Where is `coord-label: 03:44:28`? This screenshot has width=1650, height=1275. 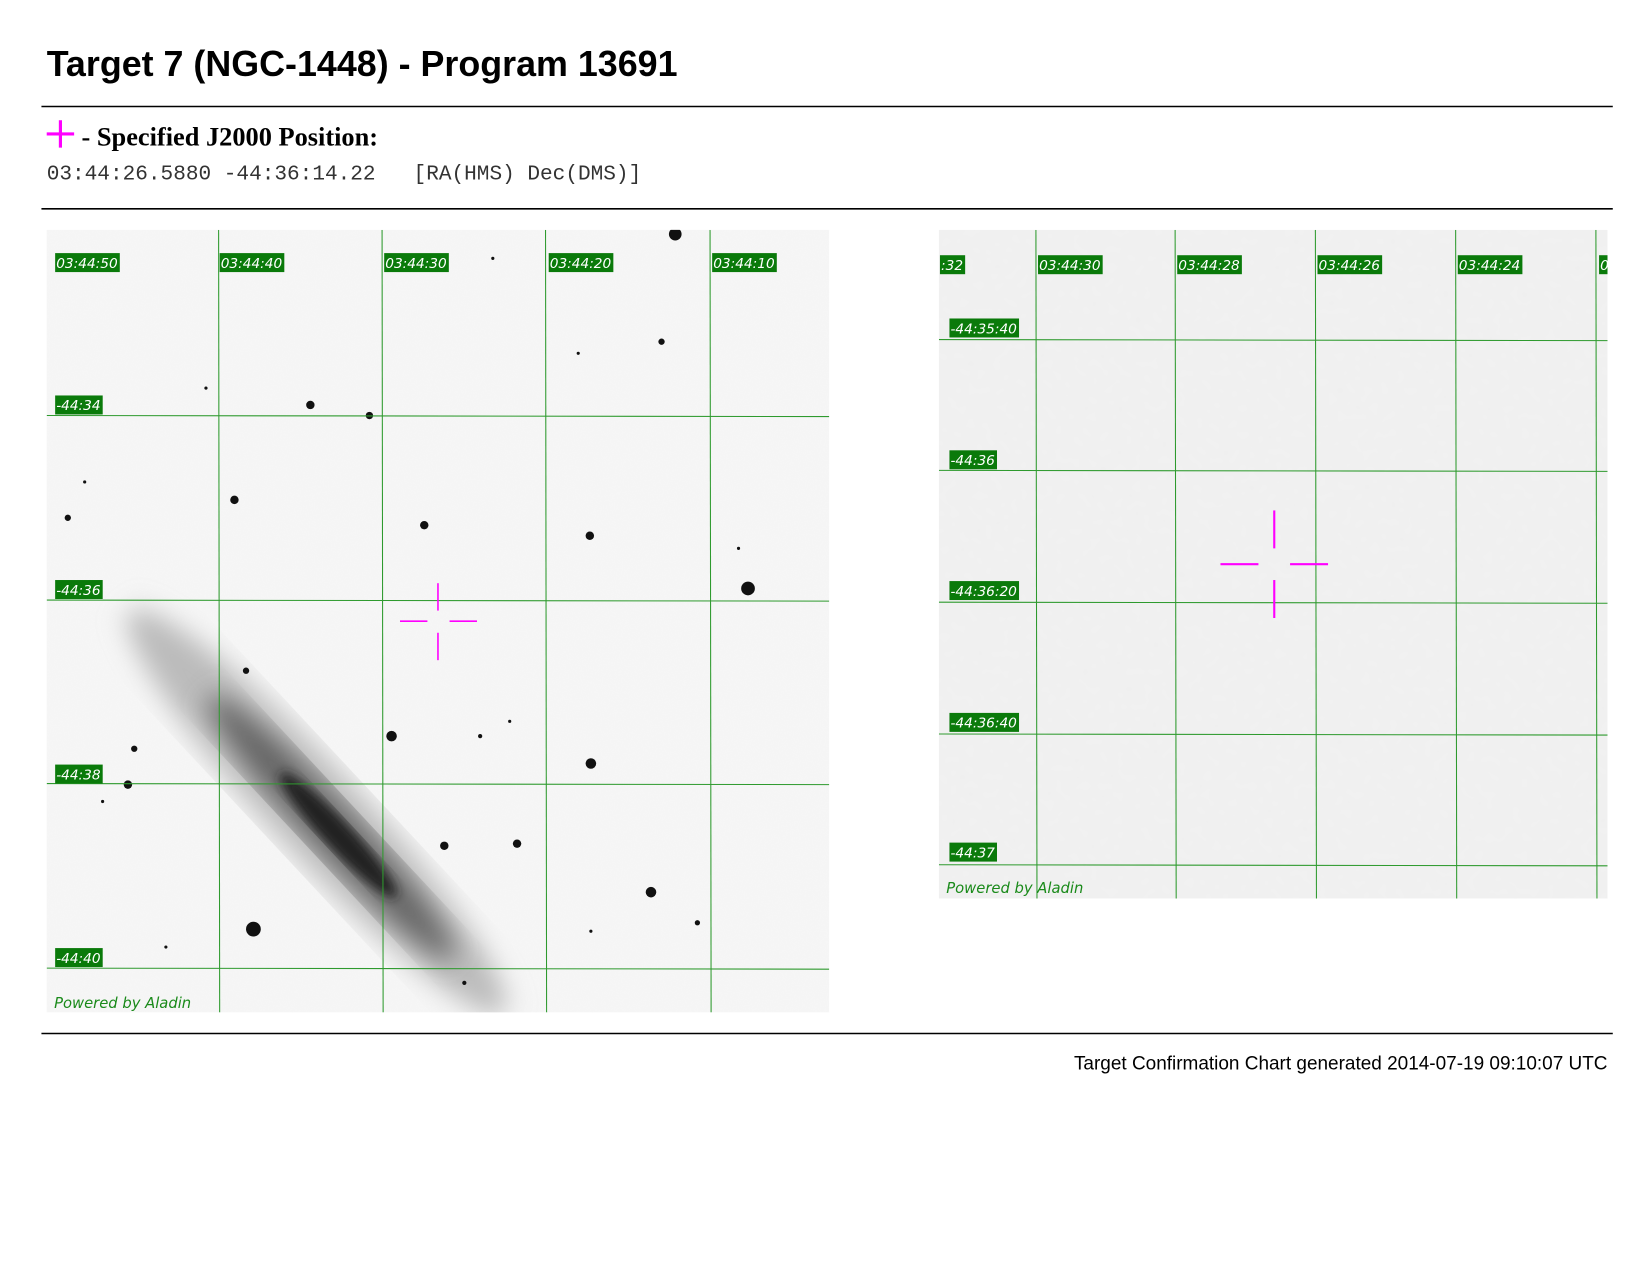
coord-label: 03:44:28 is located at coordinates (1209, 266).